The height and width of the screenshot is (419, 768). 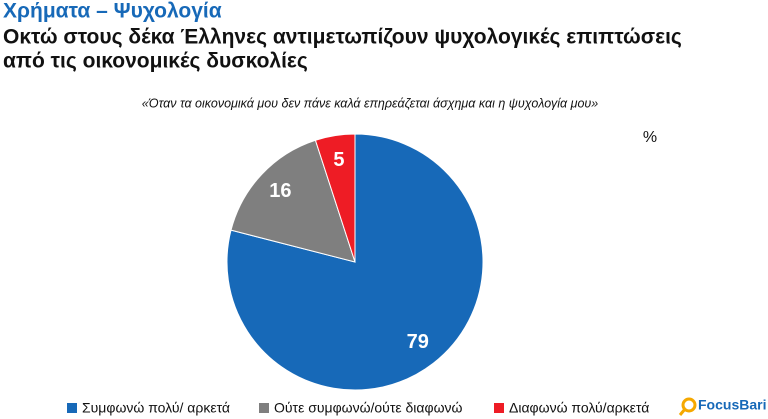 I want to click on data-label: 5, so click(x=338, y=160).